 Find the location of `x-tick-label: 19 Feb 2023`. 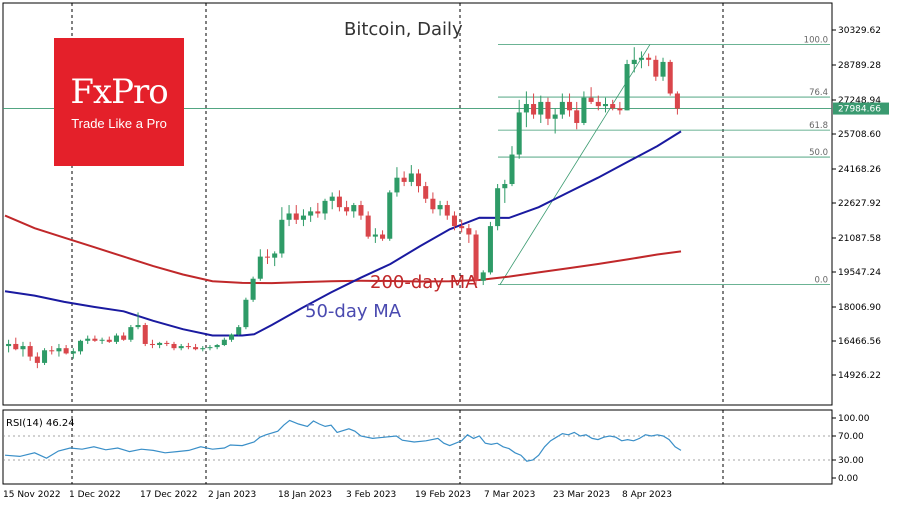

x-tick-label: 19 Feb 2023 is located at coordinates (443, 495).